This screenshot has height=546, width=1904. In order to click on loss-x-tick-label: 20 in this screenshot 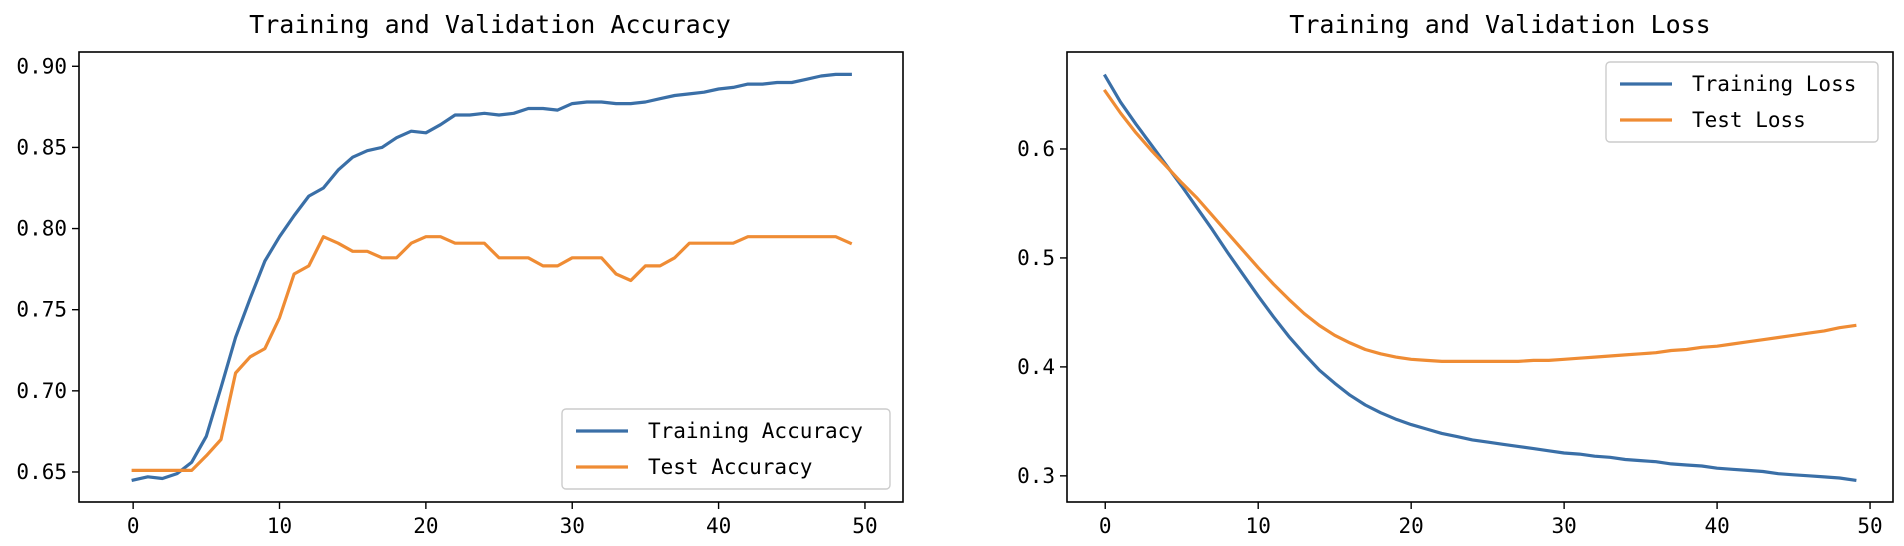, I will do `click(1411, 526)`.